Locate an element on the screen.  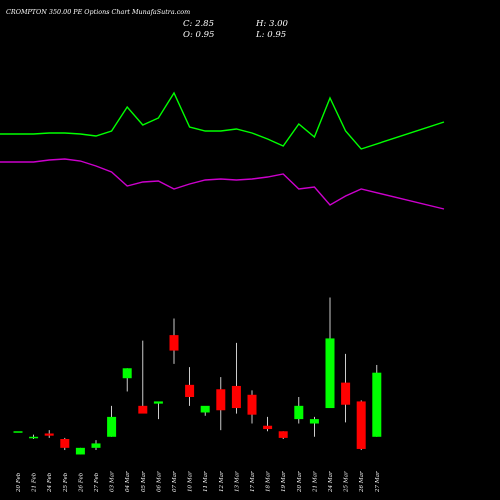
x-tick-label: 03 Mar is located at coordinates (113, 481).